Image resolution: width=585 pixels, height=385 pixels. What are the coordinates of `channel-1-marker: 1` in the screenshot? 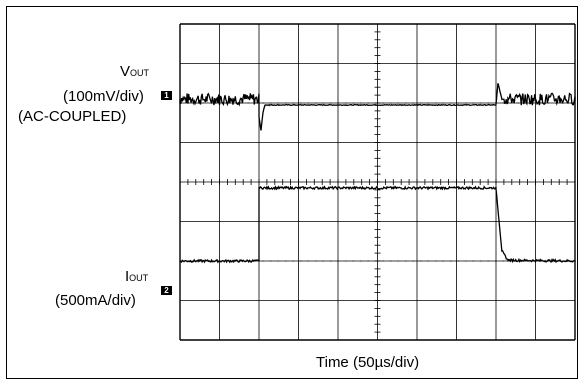 It's located at (166, 95).